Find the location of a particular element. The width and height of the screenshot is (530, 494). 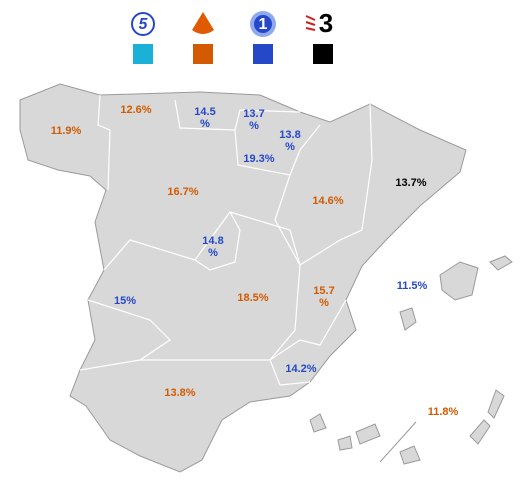

logo-text: 5 is located at coordinates (144, 24).